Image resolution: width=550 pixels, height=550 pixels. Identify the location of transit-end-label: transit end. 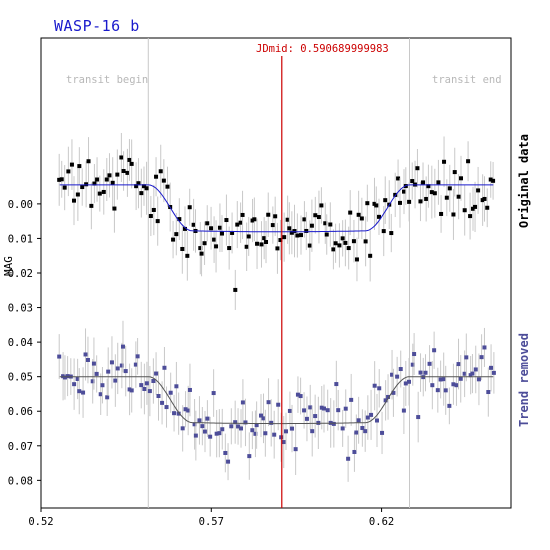
(467, 80).